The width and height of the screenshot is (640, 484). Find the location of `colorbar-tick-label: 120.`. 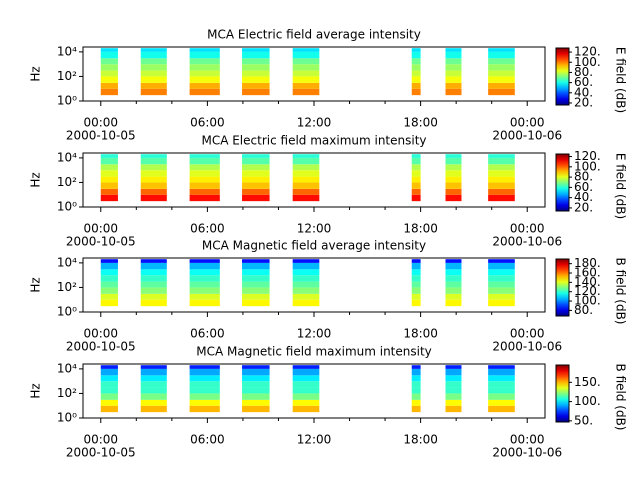

colorbar-tick-label: 120. is located at coordinates (587, 291).